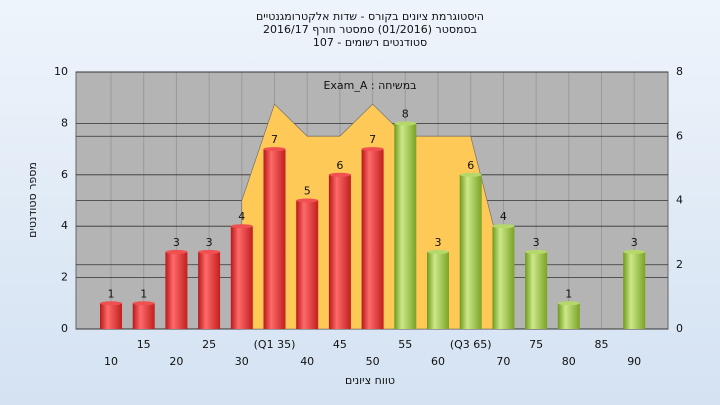 This screenshot has width=720, height=405. I want to click on x-tick-label: (Q1 35), so click(275, 344).